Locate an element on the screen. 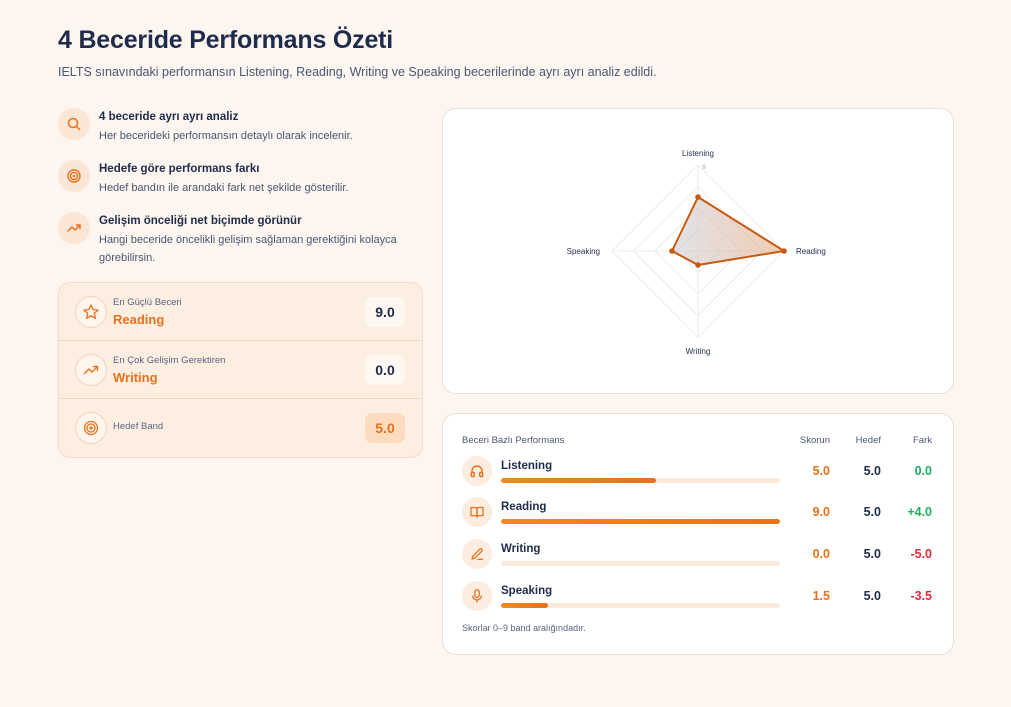 This screenshot has height=707, width=1011. target-band-label: Hedef Band is located at coordinates (138, 426).